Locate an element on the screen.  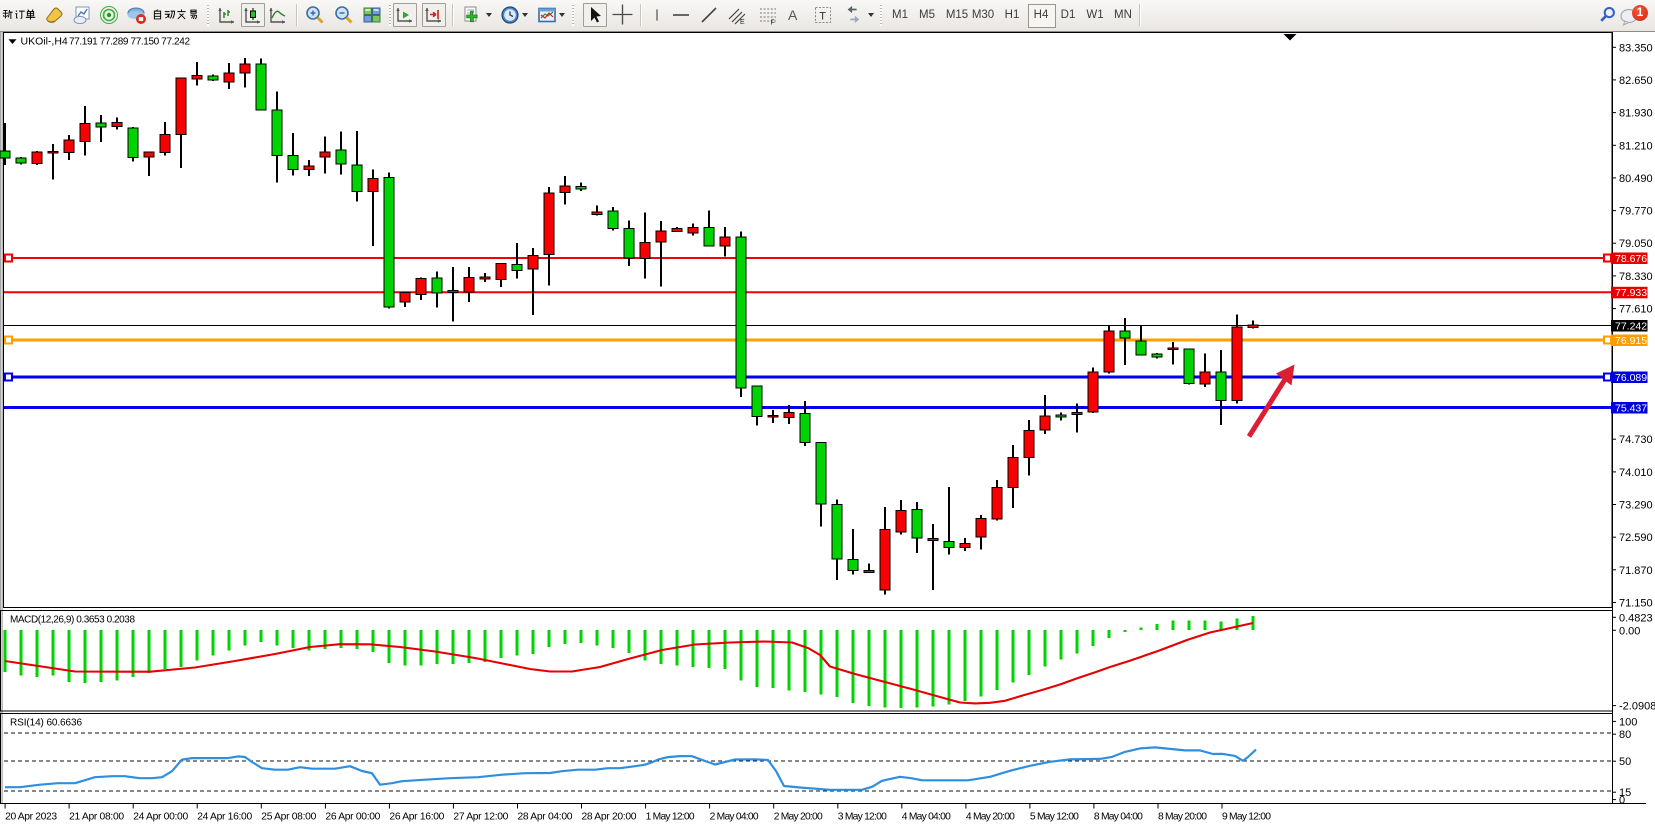
svg-text: 72.590 is located at coordinates (1636, 538).